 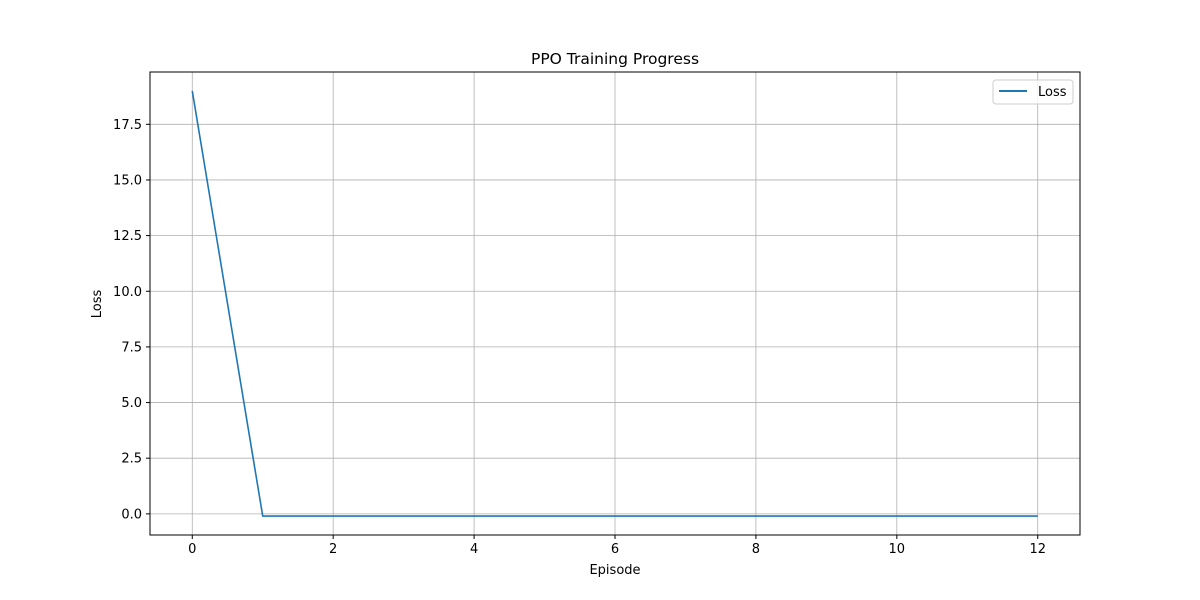 I want to click on y-tick-label: 15.0, so click(x=127, y=180).